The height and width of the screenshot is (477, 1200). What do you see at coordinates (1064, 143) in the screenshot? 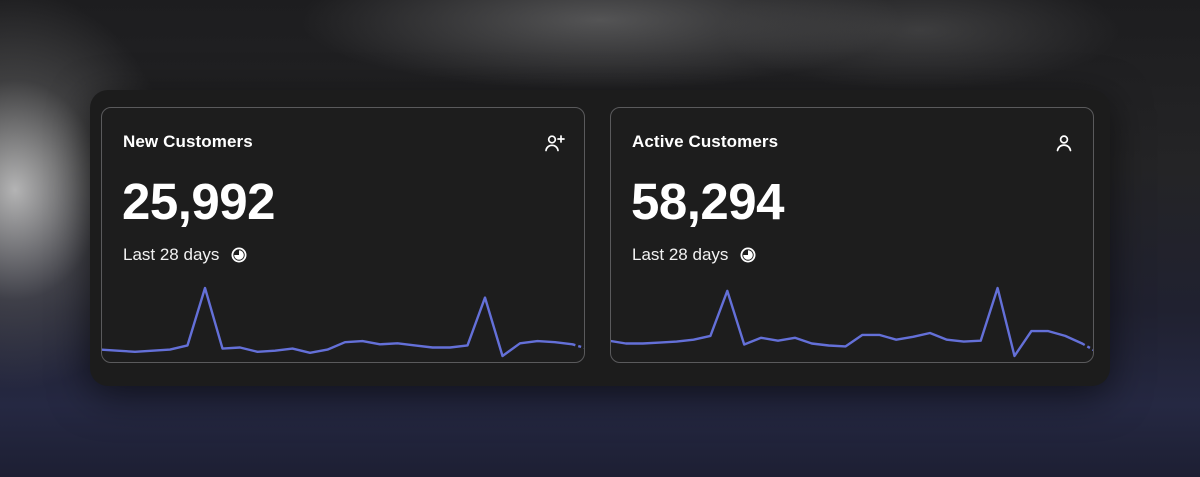
I see `user-icon` at bounding box center [1064, 143].